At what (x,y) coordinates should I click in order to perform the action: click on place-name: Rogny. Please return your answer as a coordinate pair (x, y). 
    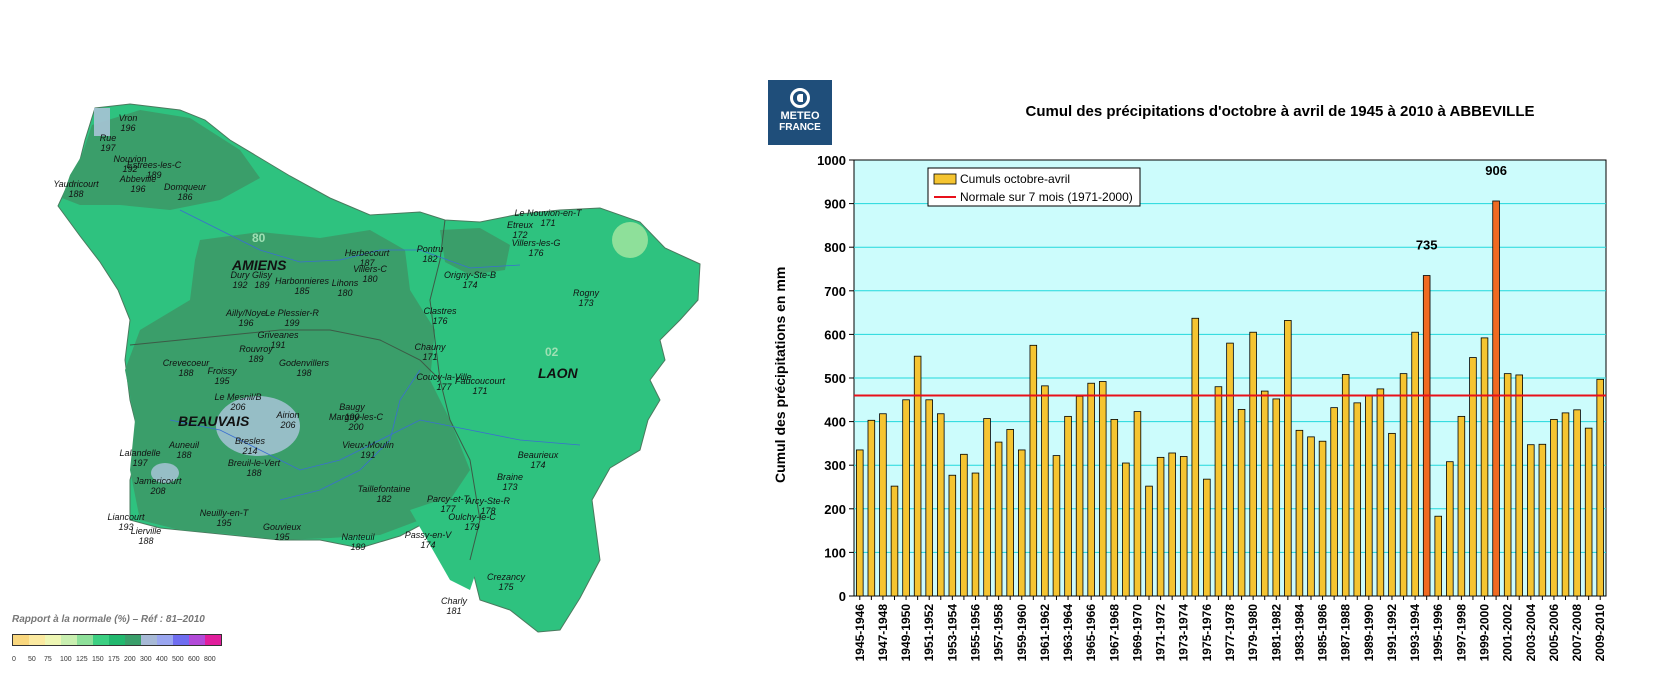
    Looking at the image, I should click on (586, 293).